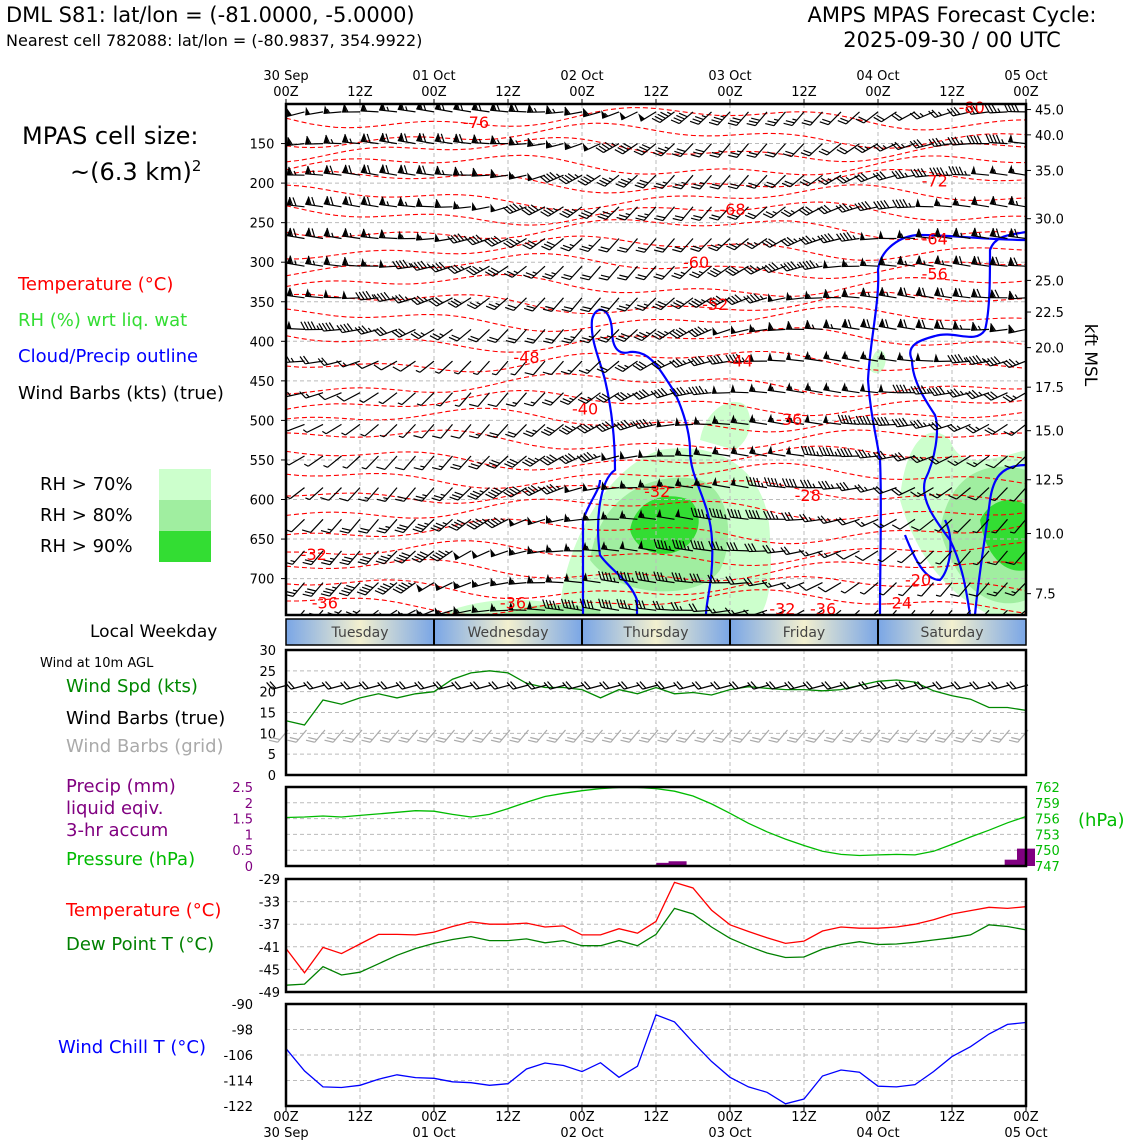  Describe the element at coordinates (136, 171) in the screenshot. I see `cell-size-value: ~(6.3 km)2` at that location.